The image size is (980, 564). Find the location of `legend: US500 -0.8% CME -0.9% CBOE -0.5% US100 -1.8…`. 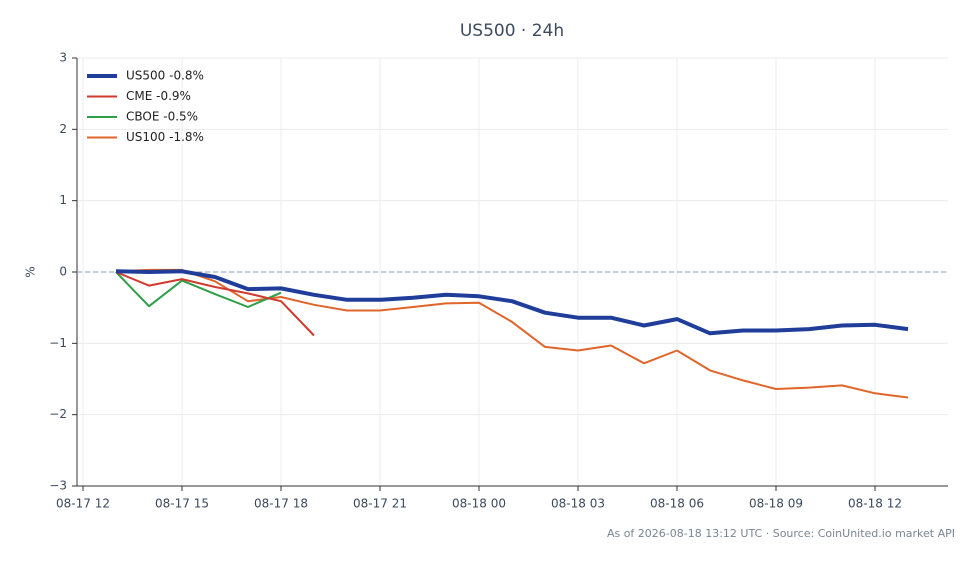

legend: US500 -0.8% CME -0.9% CBOE -0.5% US100 -1.8… is located at coordinates (145, 106).